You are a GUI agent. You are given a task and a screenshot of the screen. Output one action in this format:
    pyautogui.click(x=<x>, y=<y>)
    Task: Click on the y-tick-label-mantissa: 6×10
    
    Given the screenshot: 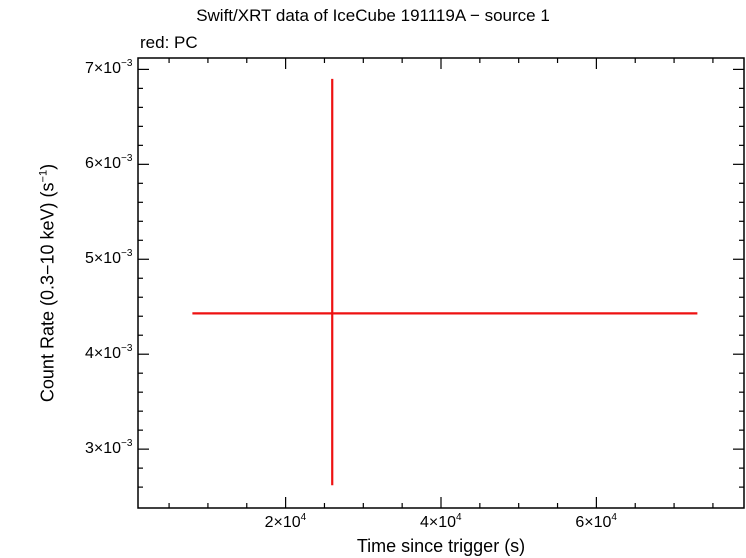 What is the action you would take?
    pyautogui.click(x=103, y=164)
    